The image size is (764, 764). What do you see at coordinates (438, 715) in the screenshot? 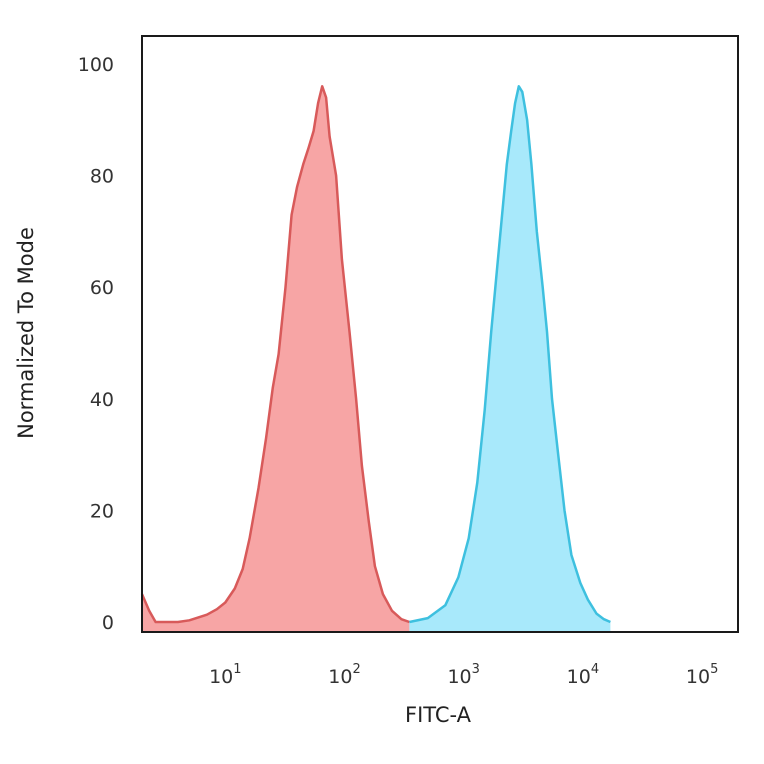
I see `x-axis-title: FITC-A` at bounding box center [438, 715].